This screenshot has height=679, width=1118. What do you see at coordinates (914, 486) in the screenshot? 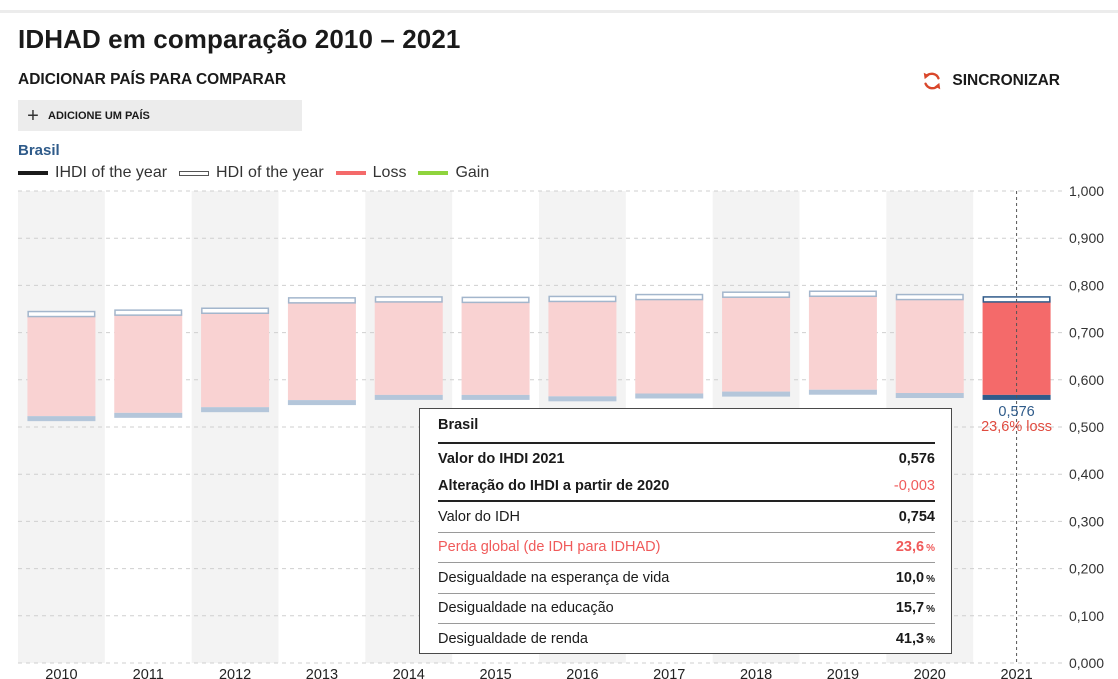
I see `tooltip-value: -0,003` at bounding box center [914, 486].